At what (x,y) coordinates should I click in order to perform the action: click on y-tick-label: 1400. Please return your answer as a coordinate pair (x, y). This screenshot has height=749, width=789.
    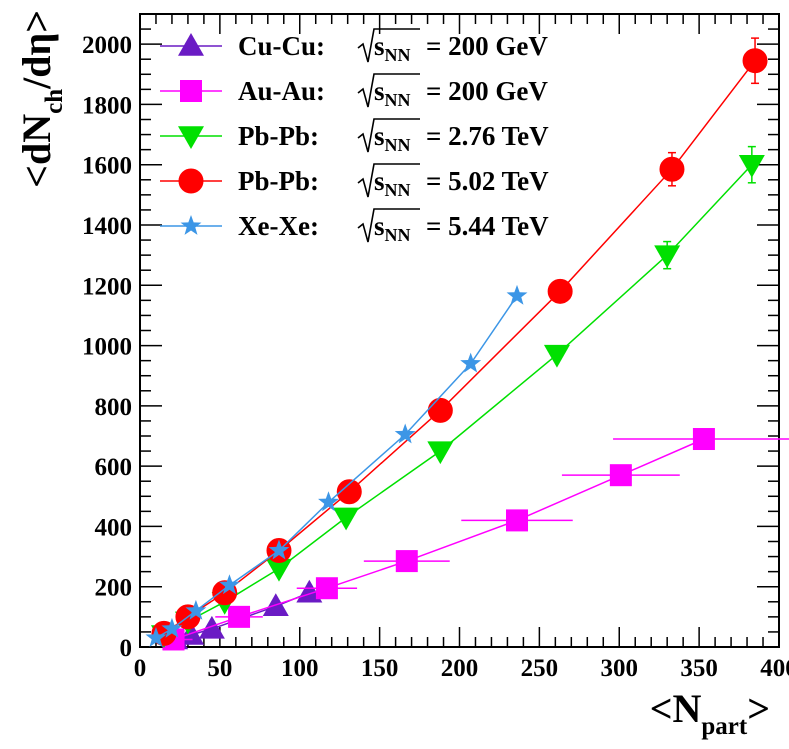
    Looking at the image, I should click on (107, 226).